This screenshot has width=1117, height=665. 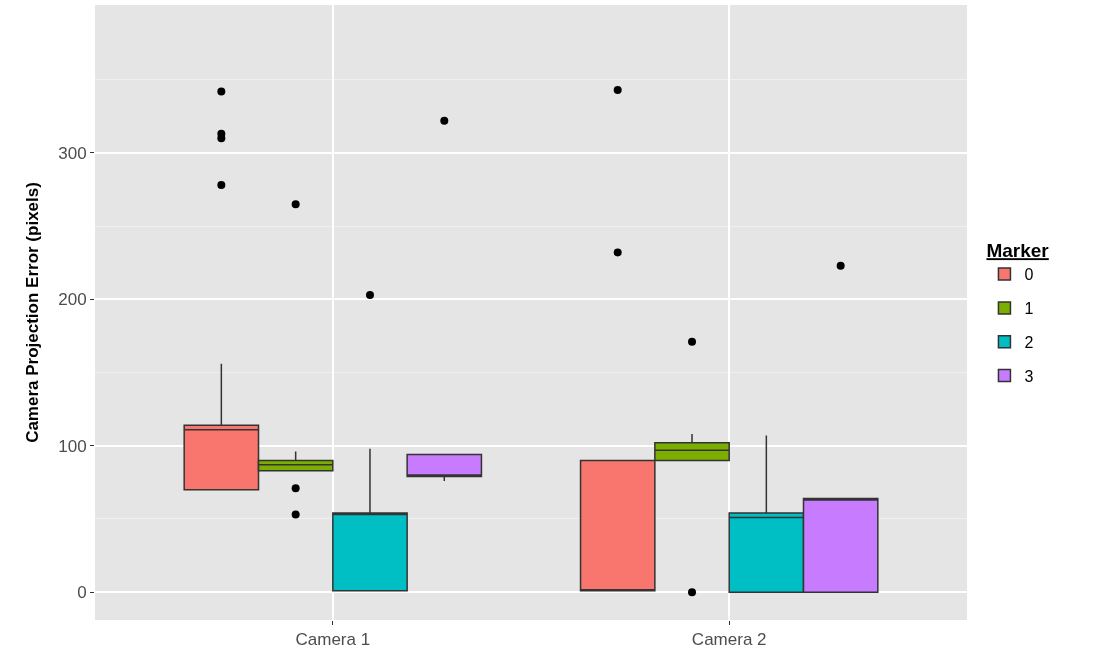 What do you see at coordinates (72, 153) in the screenshot?
I see `y-tick-label: 300` at bounding box center [72, 153].